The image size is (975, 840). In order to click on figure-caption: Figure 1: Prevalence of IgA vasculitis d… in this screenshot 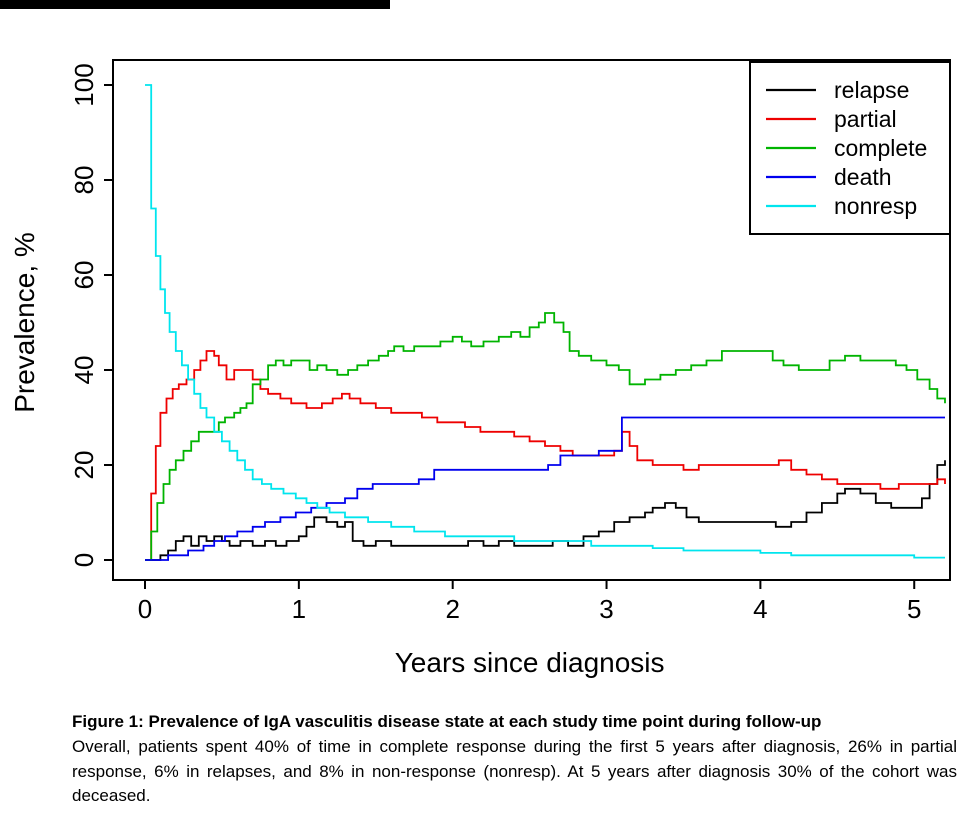, I will do `click(487, 755)`.